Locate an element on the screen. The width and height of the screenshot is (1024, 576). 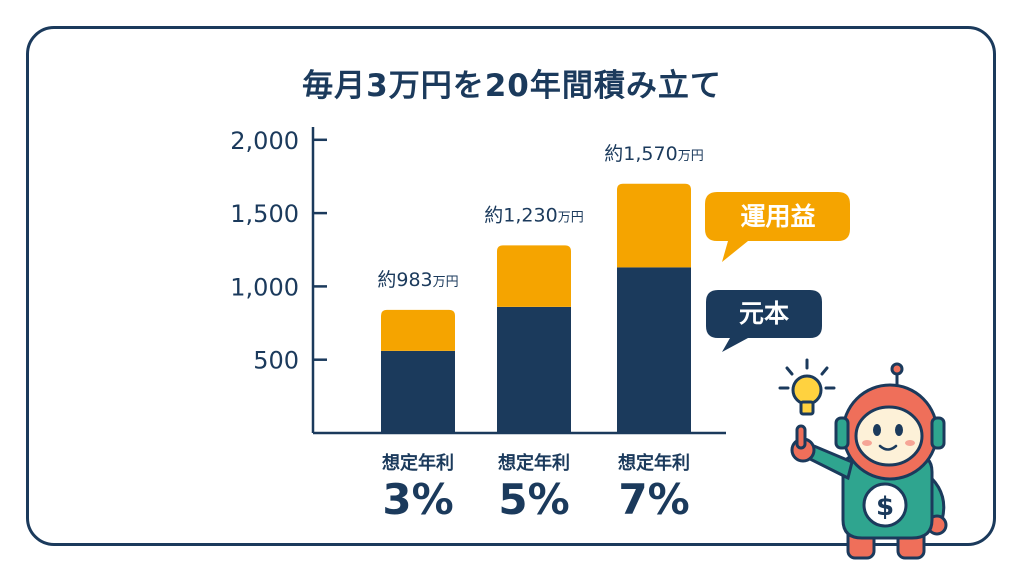
robot-face is located at coordinates (889, 436).